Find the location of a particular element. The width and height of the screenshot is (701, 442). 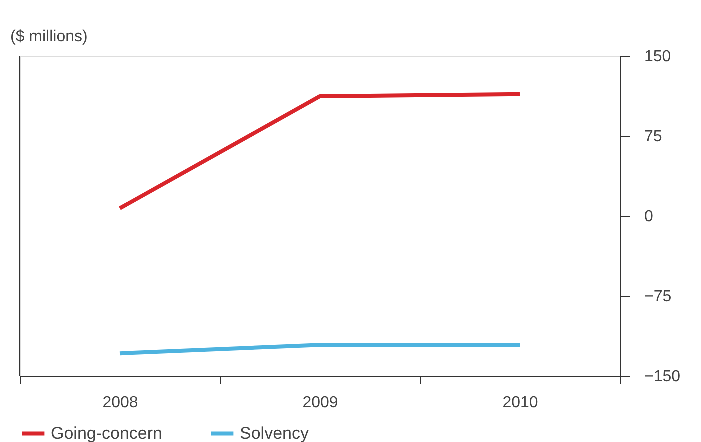

x-tick-label: 2010 is located at coordinates (520, 403).